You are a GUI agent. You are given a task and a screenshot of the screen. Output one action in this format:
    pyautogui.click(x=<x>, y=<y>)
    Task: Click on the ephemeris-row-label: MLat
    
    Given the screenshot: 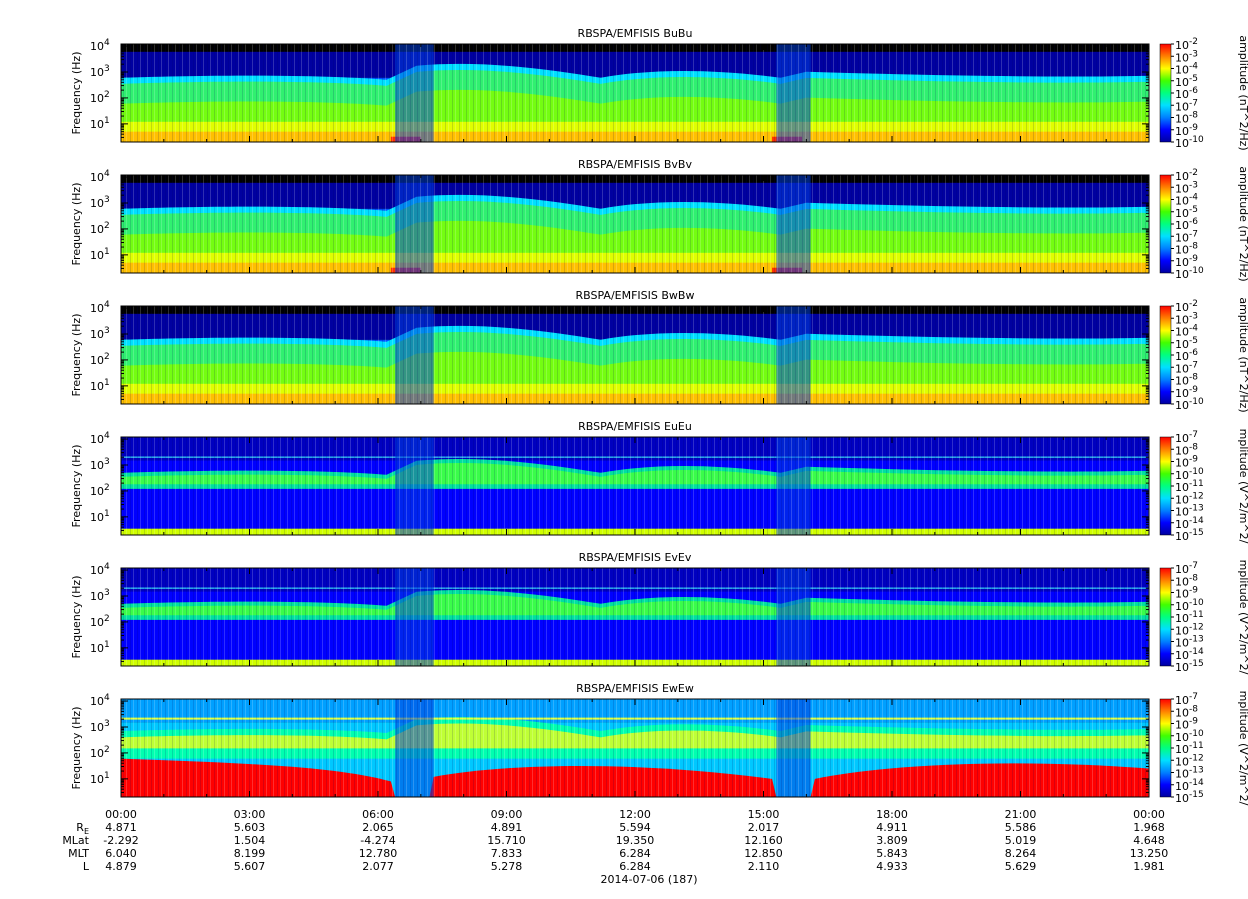 What is the action you would take?
    pyautogui.click(x=75, y=840)
    